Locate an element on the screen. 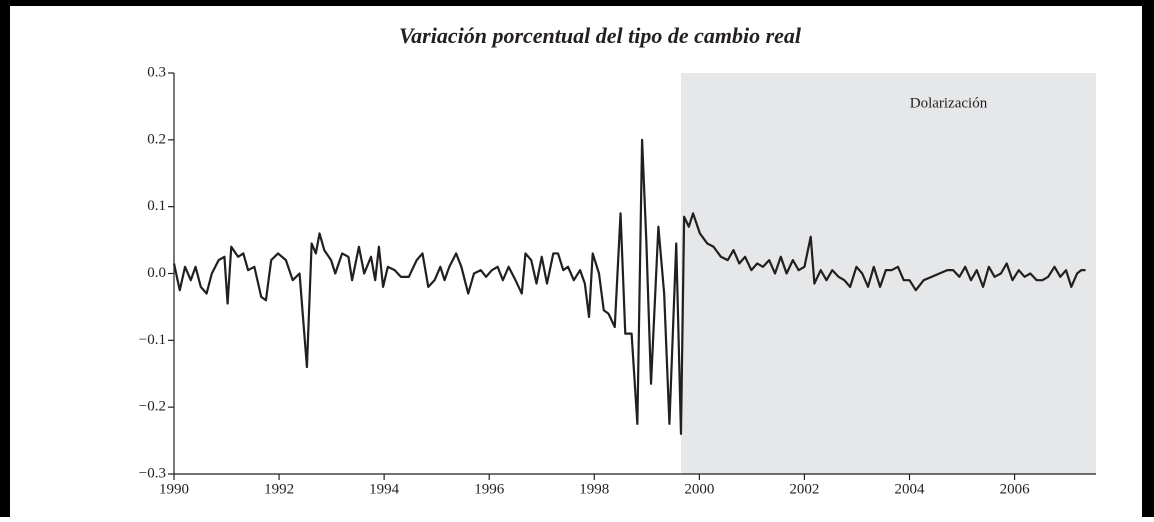 The height and width of the screenshot is (522, 1154). y-tick-label: 0.0 is located at coordinates (156, 273).